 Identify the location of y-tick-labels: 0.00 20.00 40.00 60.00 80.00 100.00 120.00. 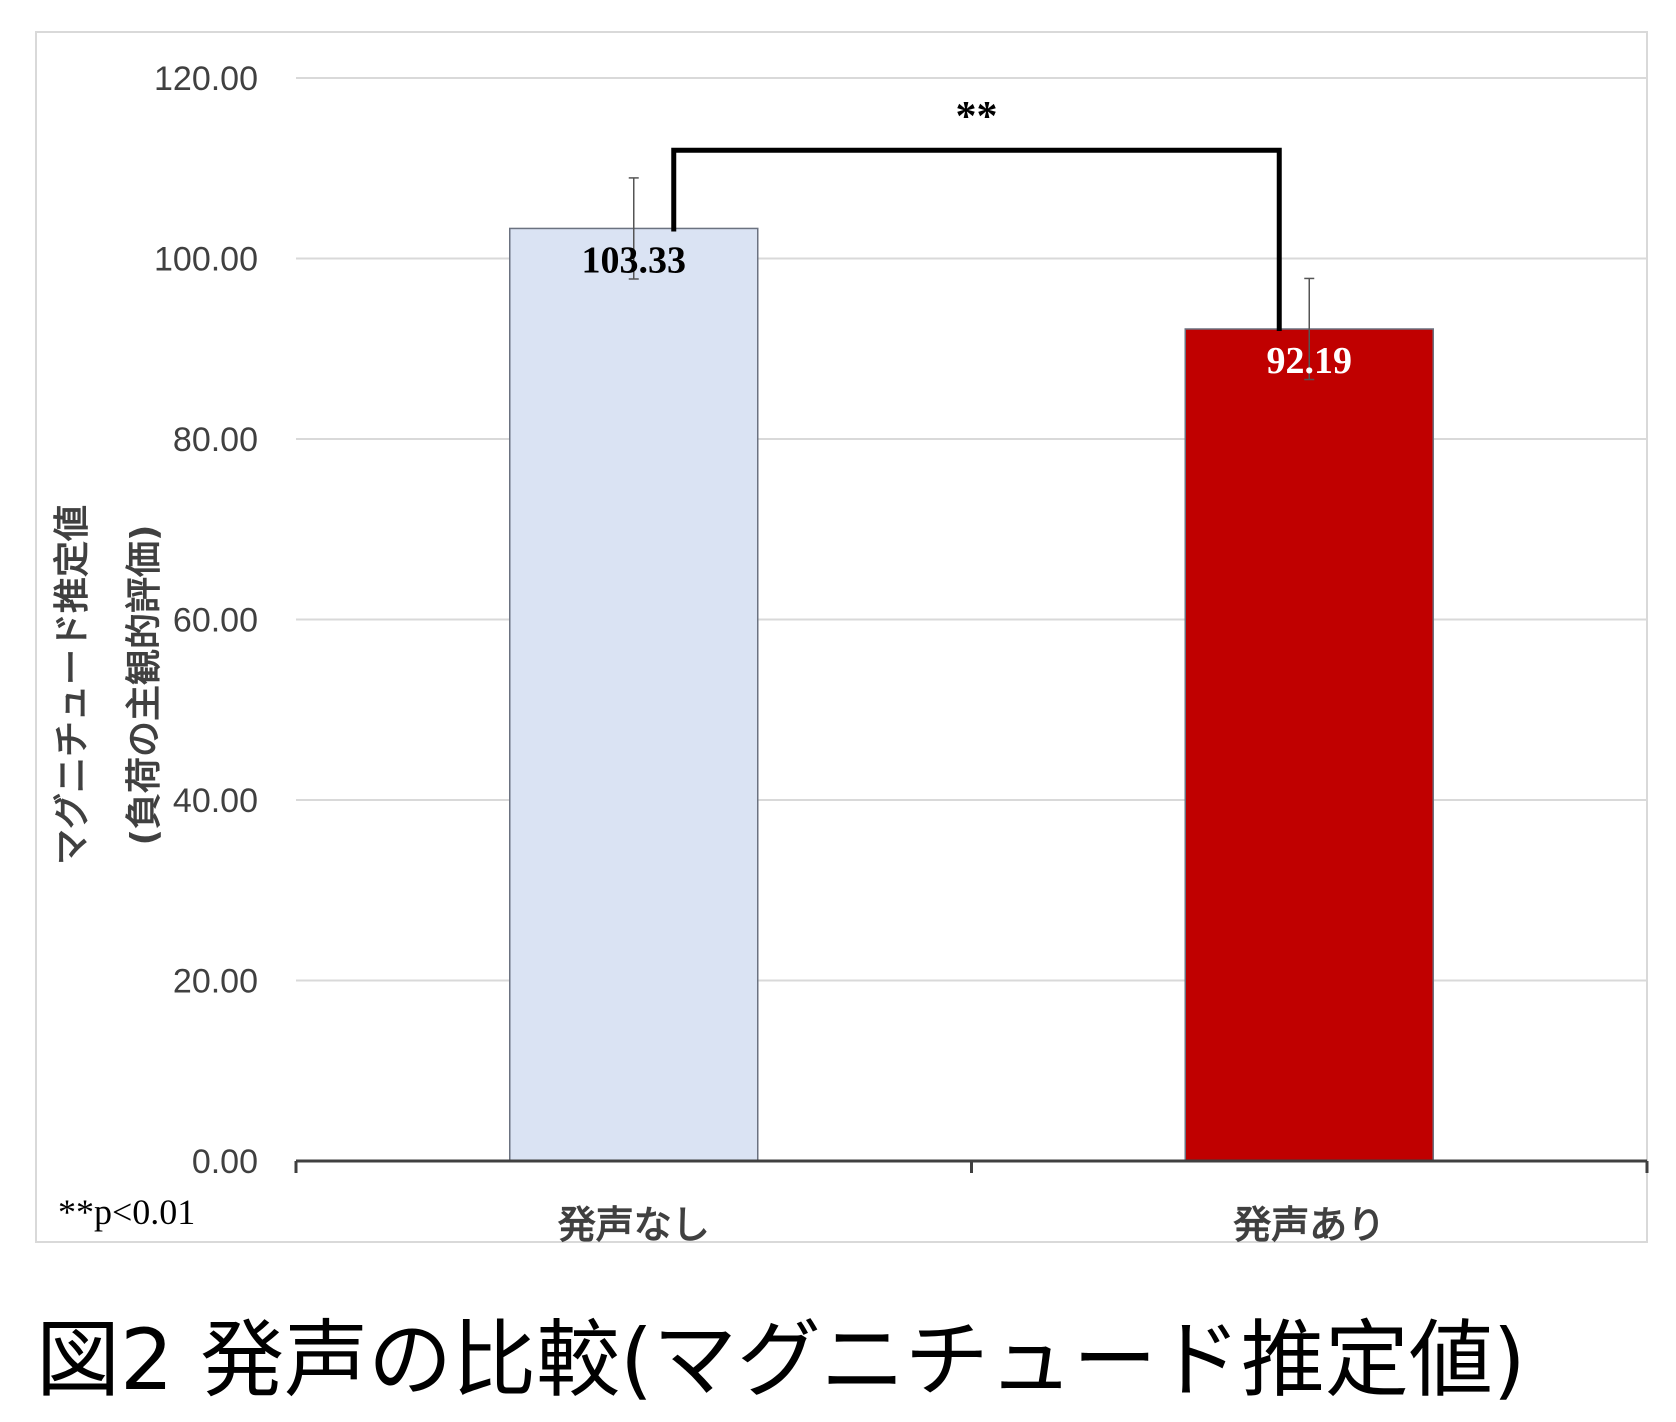
(206, 620).